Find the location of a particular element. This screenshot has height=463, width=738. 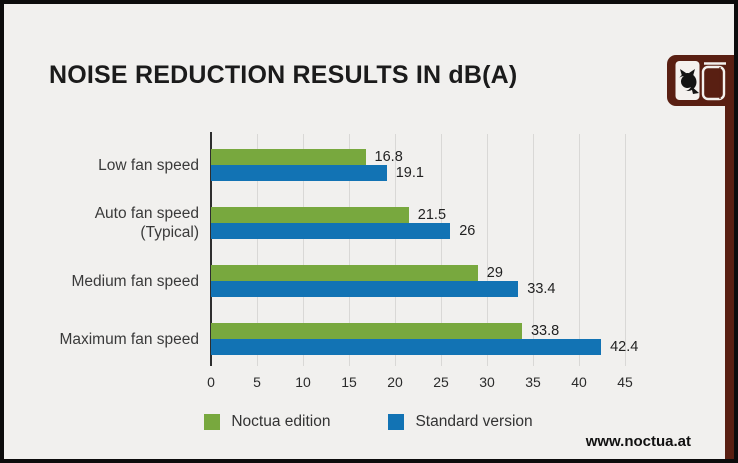

y-axis-line is located at coordinates (211, 249).